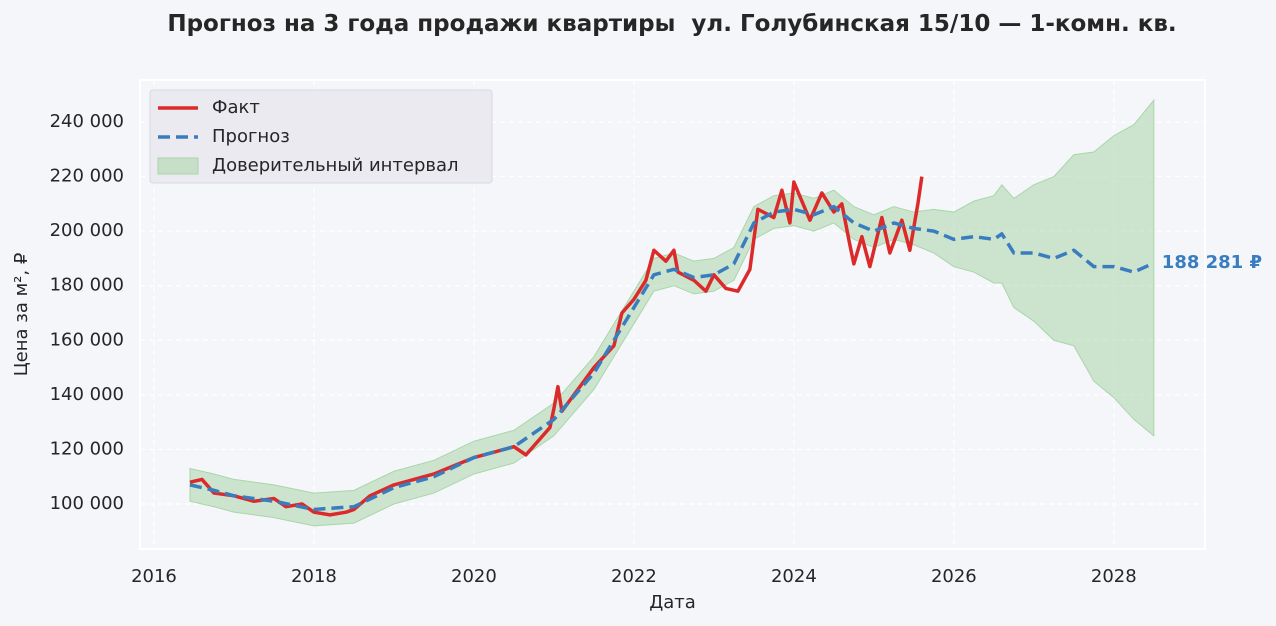 Image resolution: width=1276 pixels, height=626 pixels. Describe the element at coordinates (1212, 262) in the screenshot. I see `annotation: 188 281 ₽` at that location.